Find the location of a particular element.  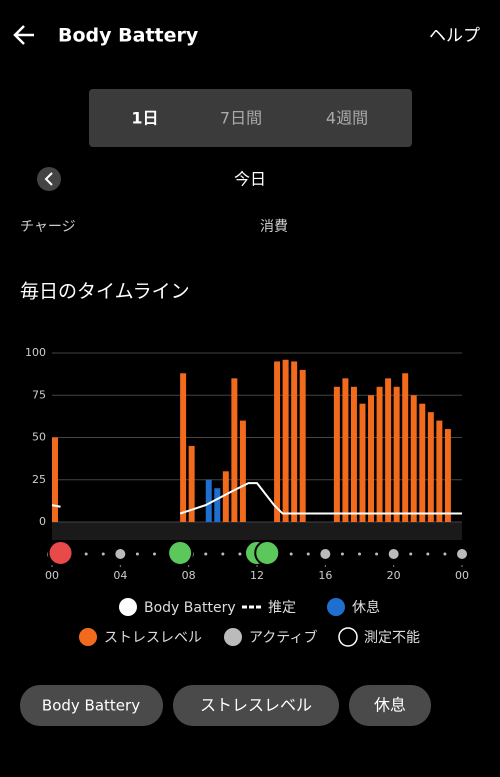

activity-strip is located at coordinates (257, 531).